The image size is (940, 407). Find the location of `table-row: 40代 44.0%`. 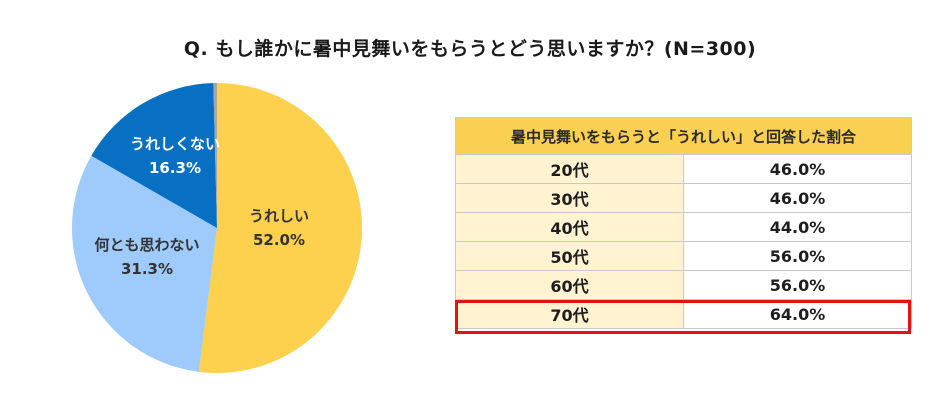

table-row: 40代 44.0% is located at coordinates (683, 227).